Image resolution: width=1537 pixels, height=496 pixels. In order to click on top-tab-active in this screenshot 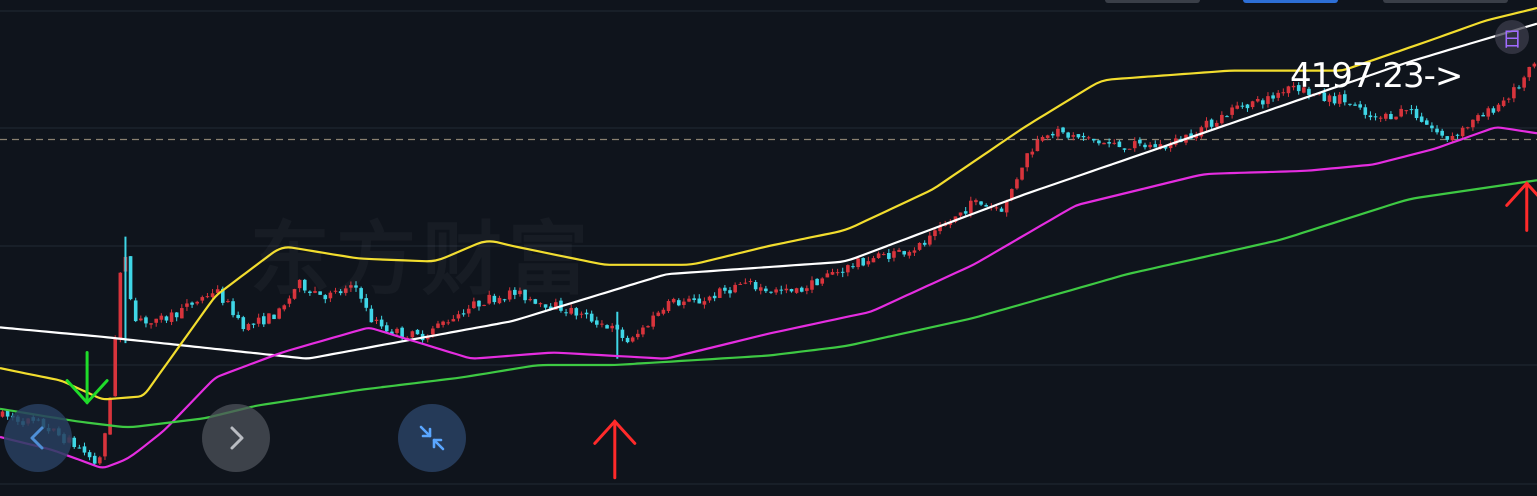, I will do `click(1290, 1)`.